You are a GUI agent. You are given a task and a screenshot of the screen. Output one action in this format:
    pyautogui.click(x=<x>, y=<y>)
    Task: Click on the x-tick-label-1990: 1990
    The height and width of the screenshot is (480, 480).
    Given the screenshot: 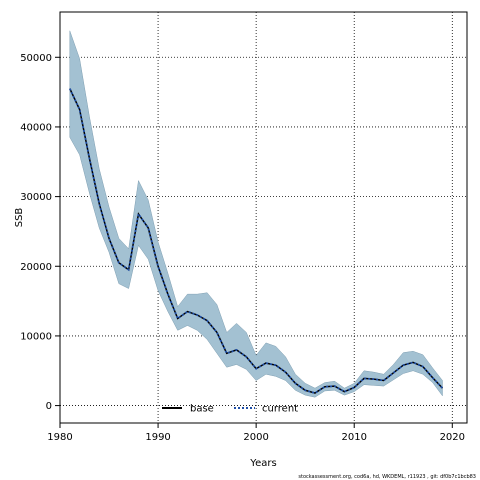 What is the action you would take?
    pyautogui.click(x=157, y=437)
    